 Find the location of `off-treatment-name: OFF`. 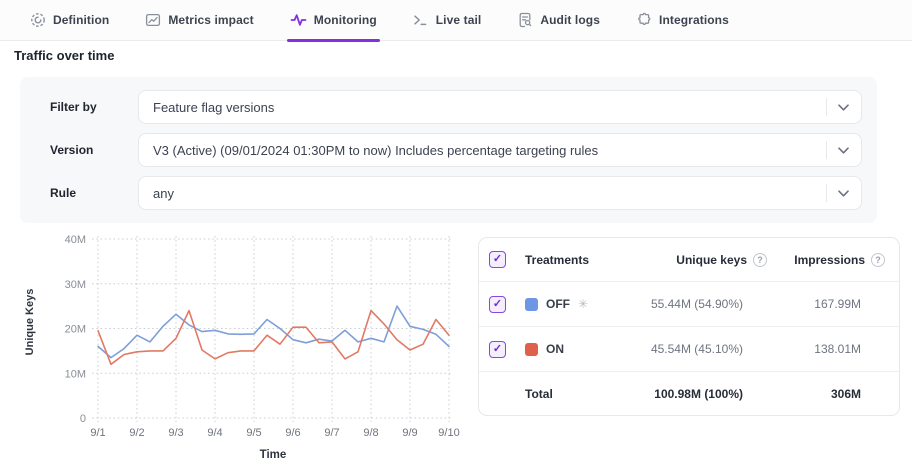

off-treatment-name: OFF is located at coordinates (558, 304).